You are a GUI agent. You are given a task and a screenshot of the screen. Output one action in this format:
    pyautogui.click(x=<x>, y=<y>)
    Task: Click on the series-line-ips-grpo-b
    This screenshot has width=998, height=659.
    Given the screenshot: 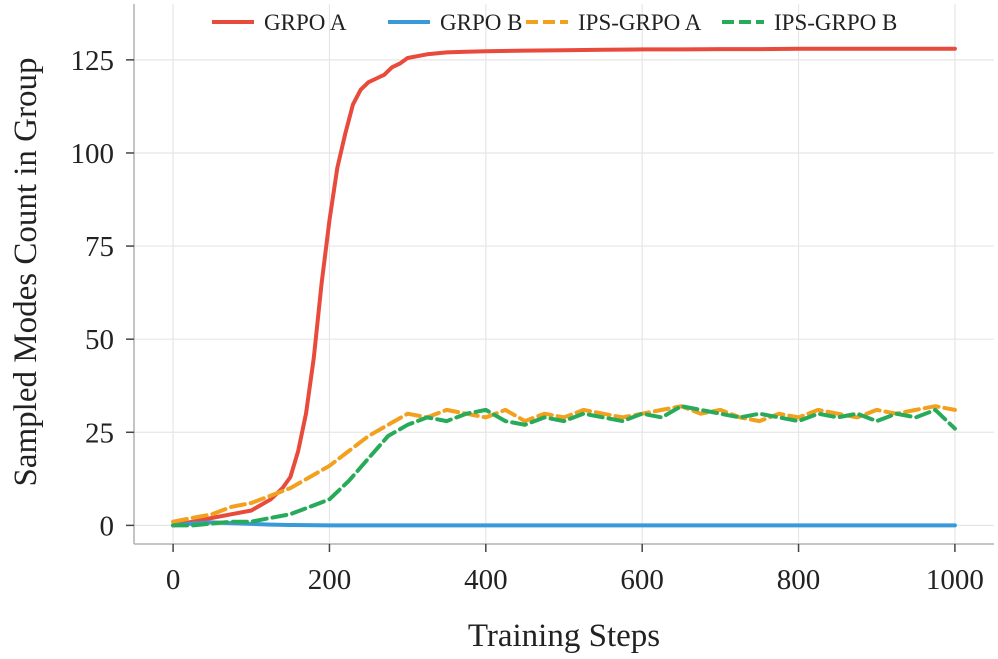 What is the action you would take?
    pyautogui.click(x=564, y=466)
    